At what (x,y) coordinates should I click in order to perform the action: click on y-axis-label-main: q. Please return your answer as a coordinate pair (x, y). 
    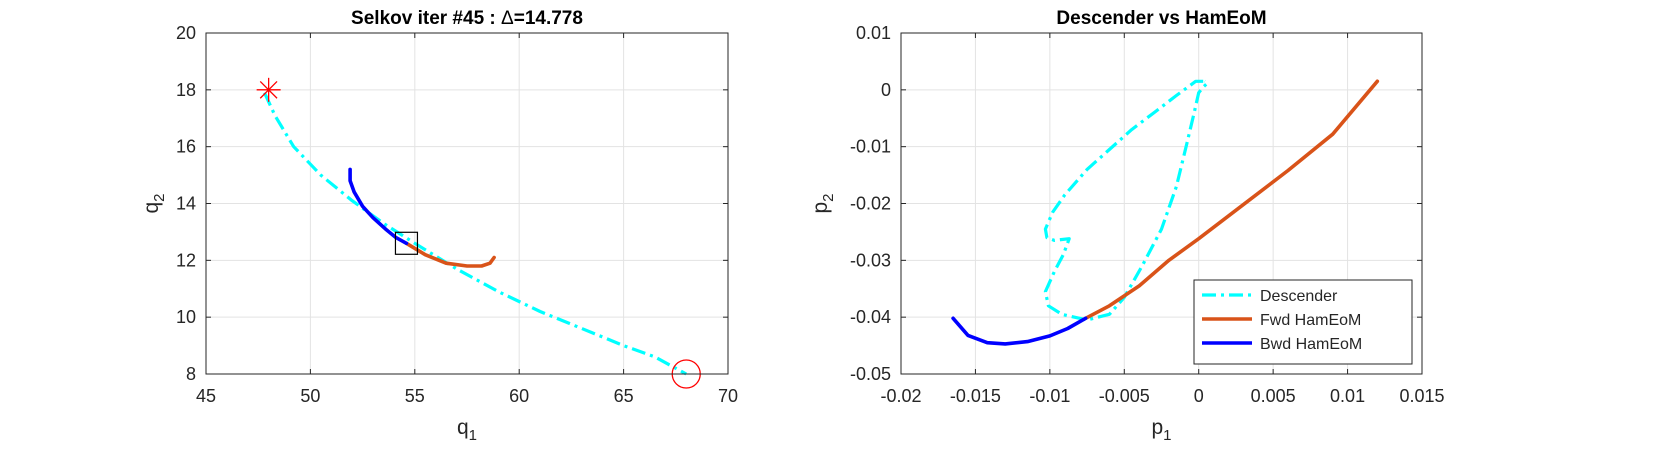
    Looking at the image, I should click on (151, 208).